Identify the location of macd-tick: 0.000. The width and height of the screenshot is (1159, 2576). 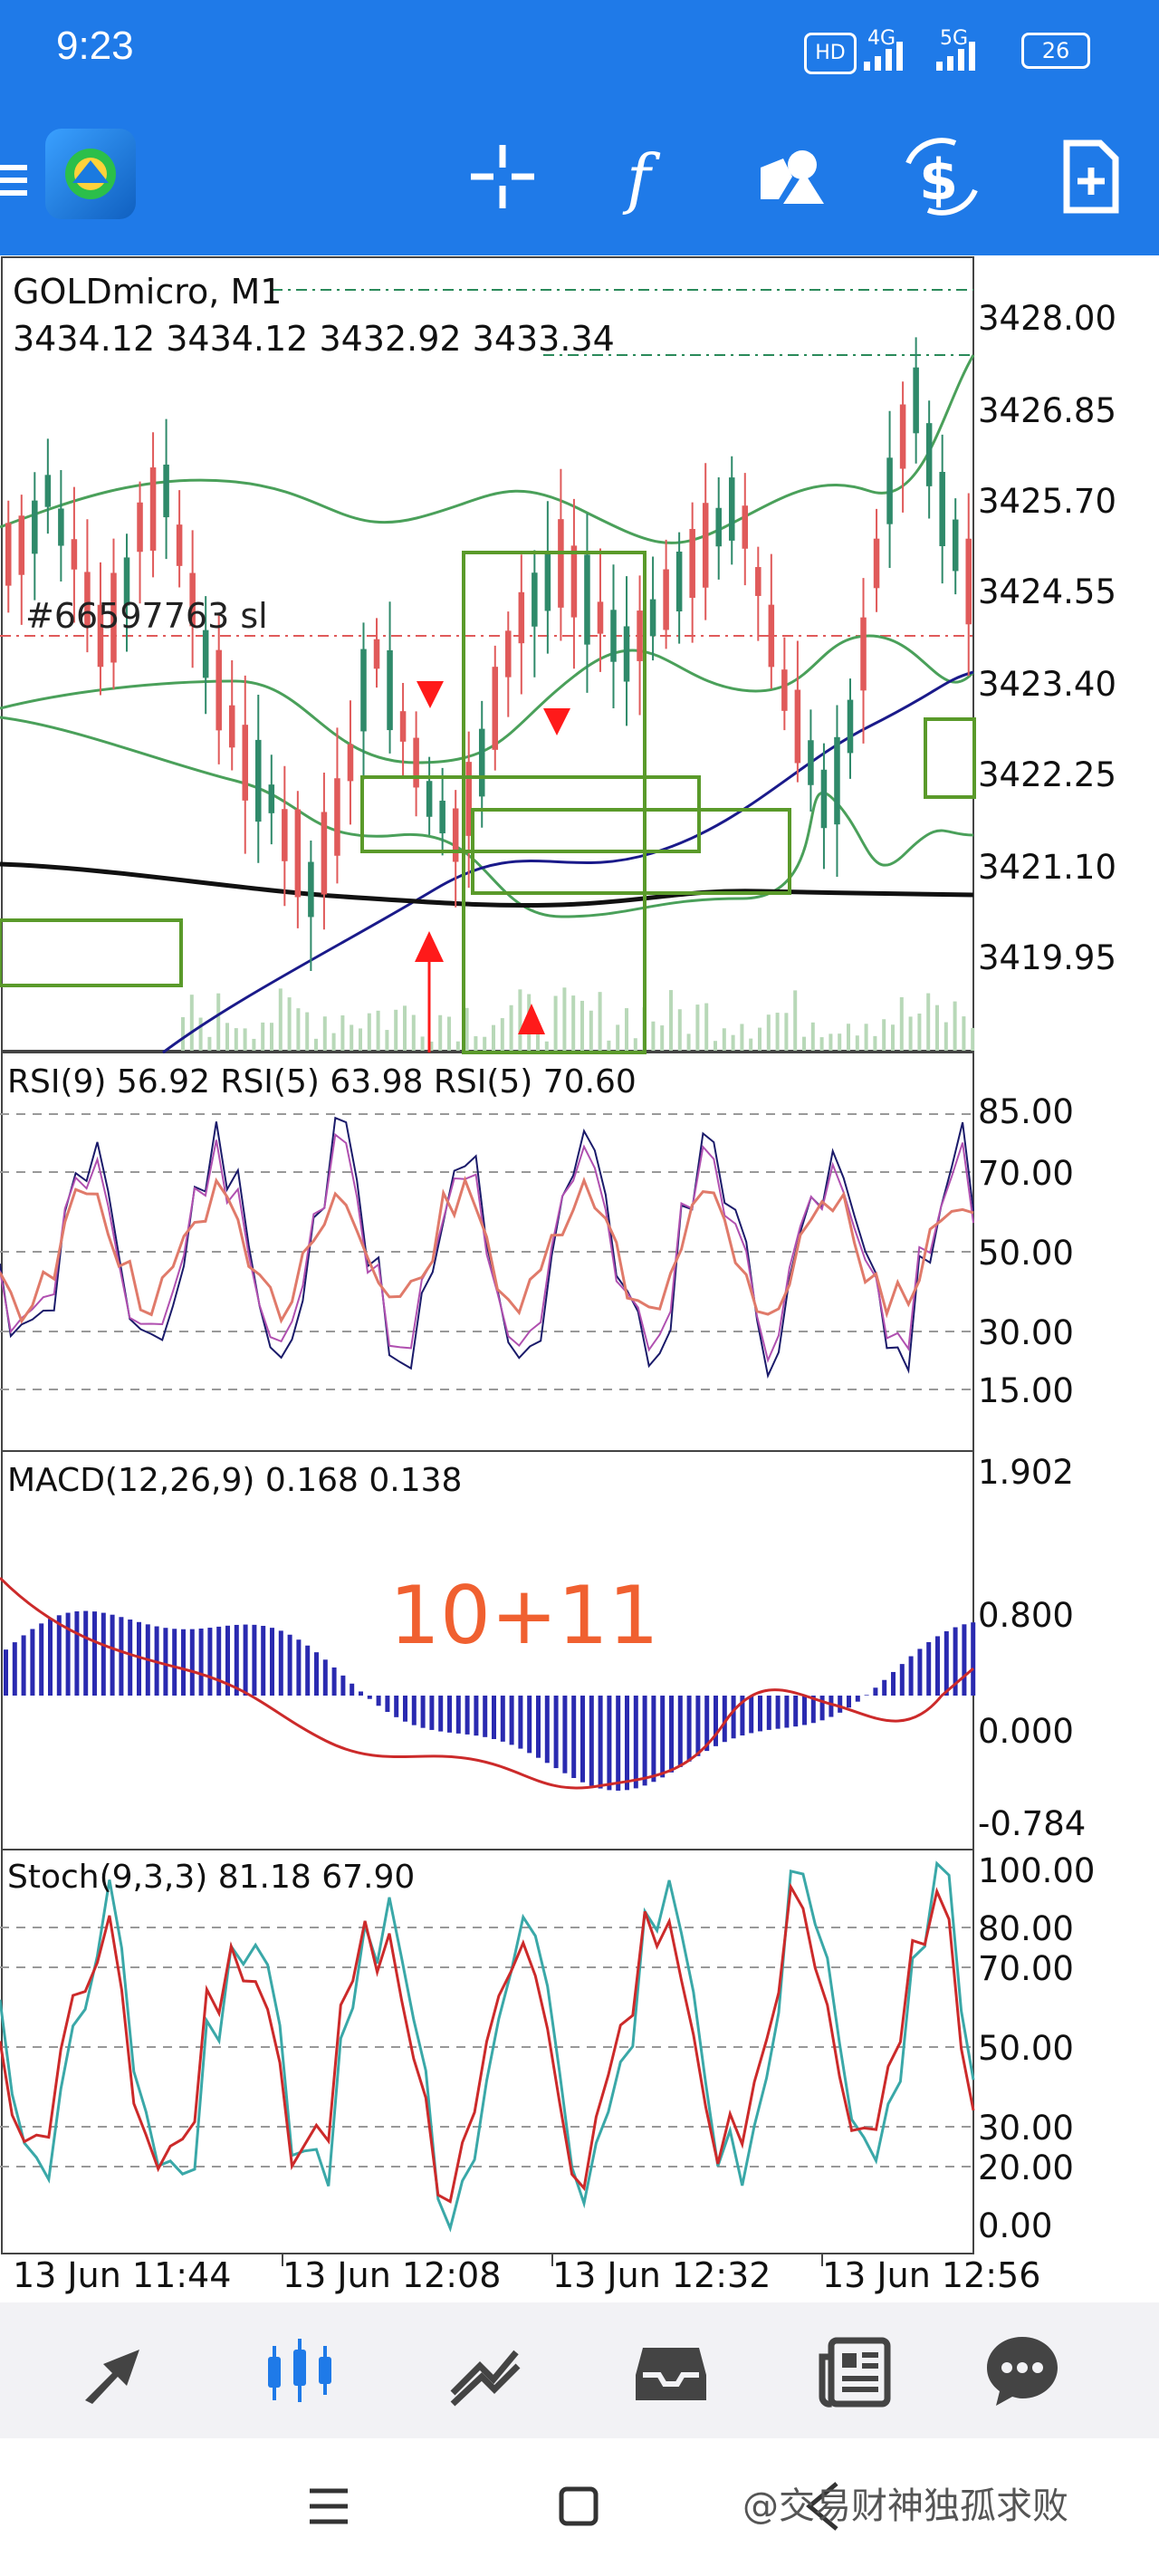
(1026, 1731).